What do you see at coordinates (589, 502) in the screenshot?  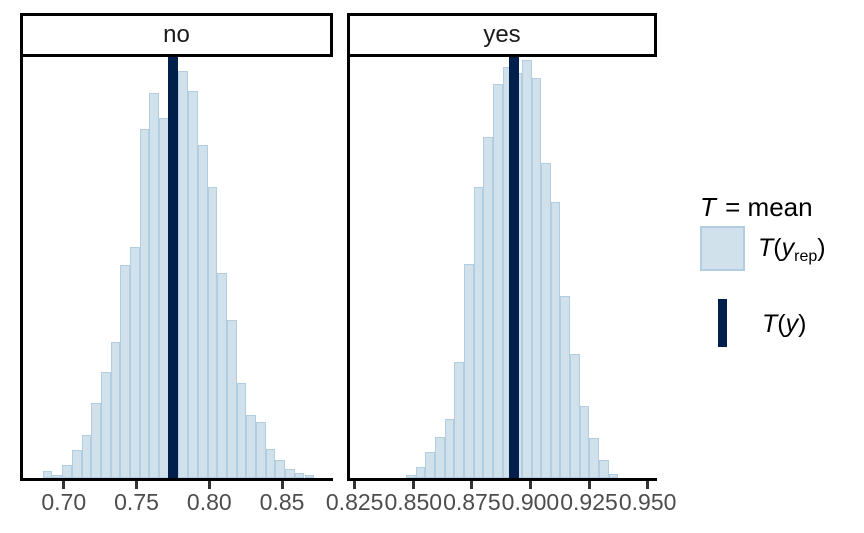 I see `x-tick-label: 0.925` at bounding box center [589, 502].